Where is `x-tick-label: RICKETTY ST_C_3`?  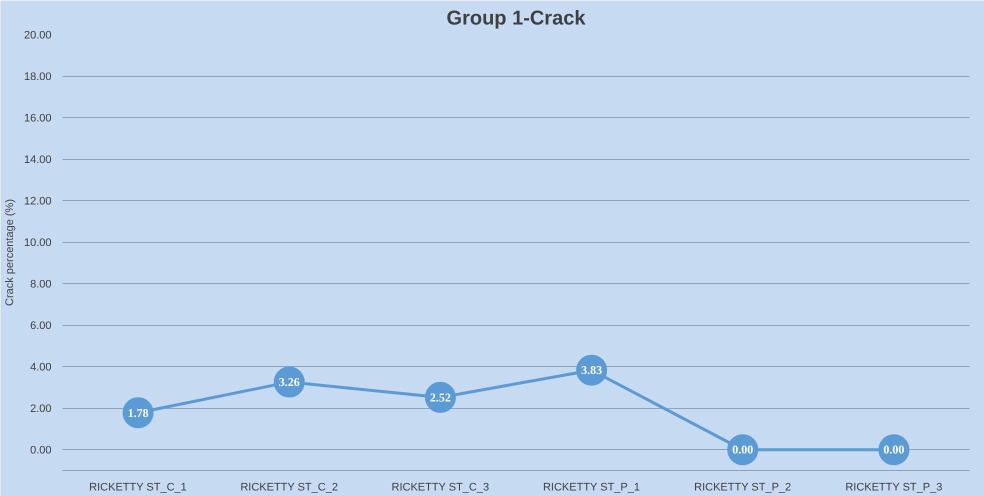
x-tick-label: RICKETTY ST_C_3 is located at coordinates (441, 488).